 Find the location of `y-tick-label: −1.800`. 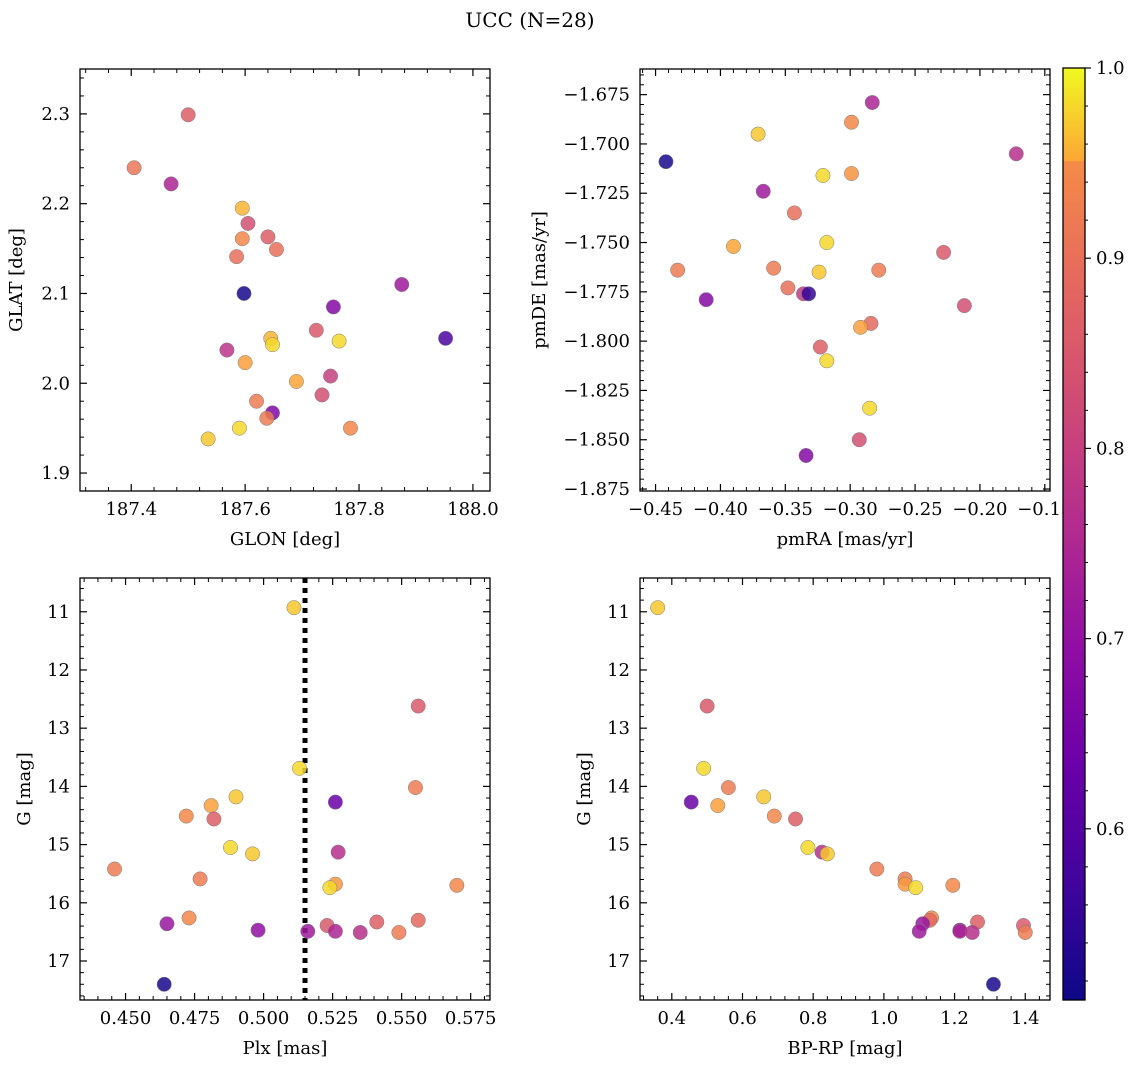

y-tick-label: −1.800 is located at coordinates (596, 341).